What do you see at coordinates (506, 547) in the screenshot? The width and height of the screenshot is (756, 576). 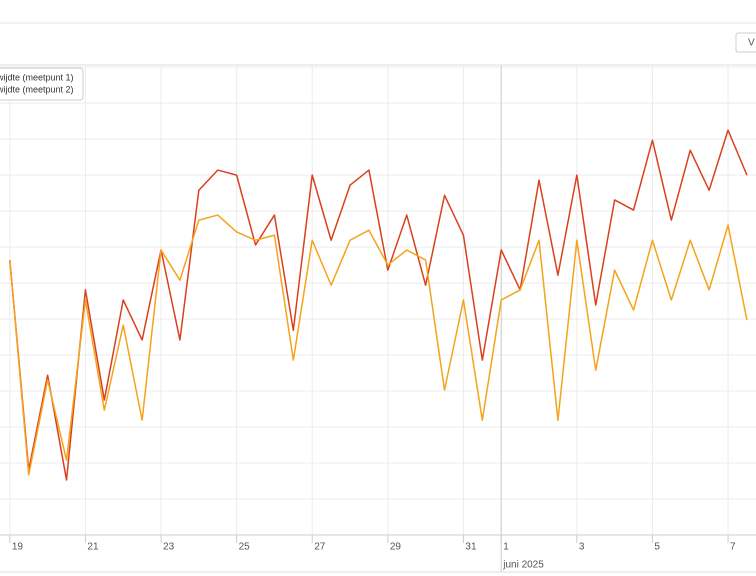 I see `x-tick-label: 1` at bounding box center [506, 547].